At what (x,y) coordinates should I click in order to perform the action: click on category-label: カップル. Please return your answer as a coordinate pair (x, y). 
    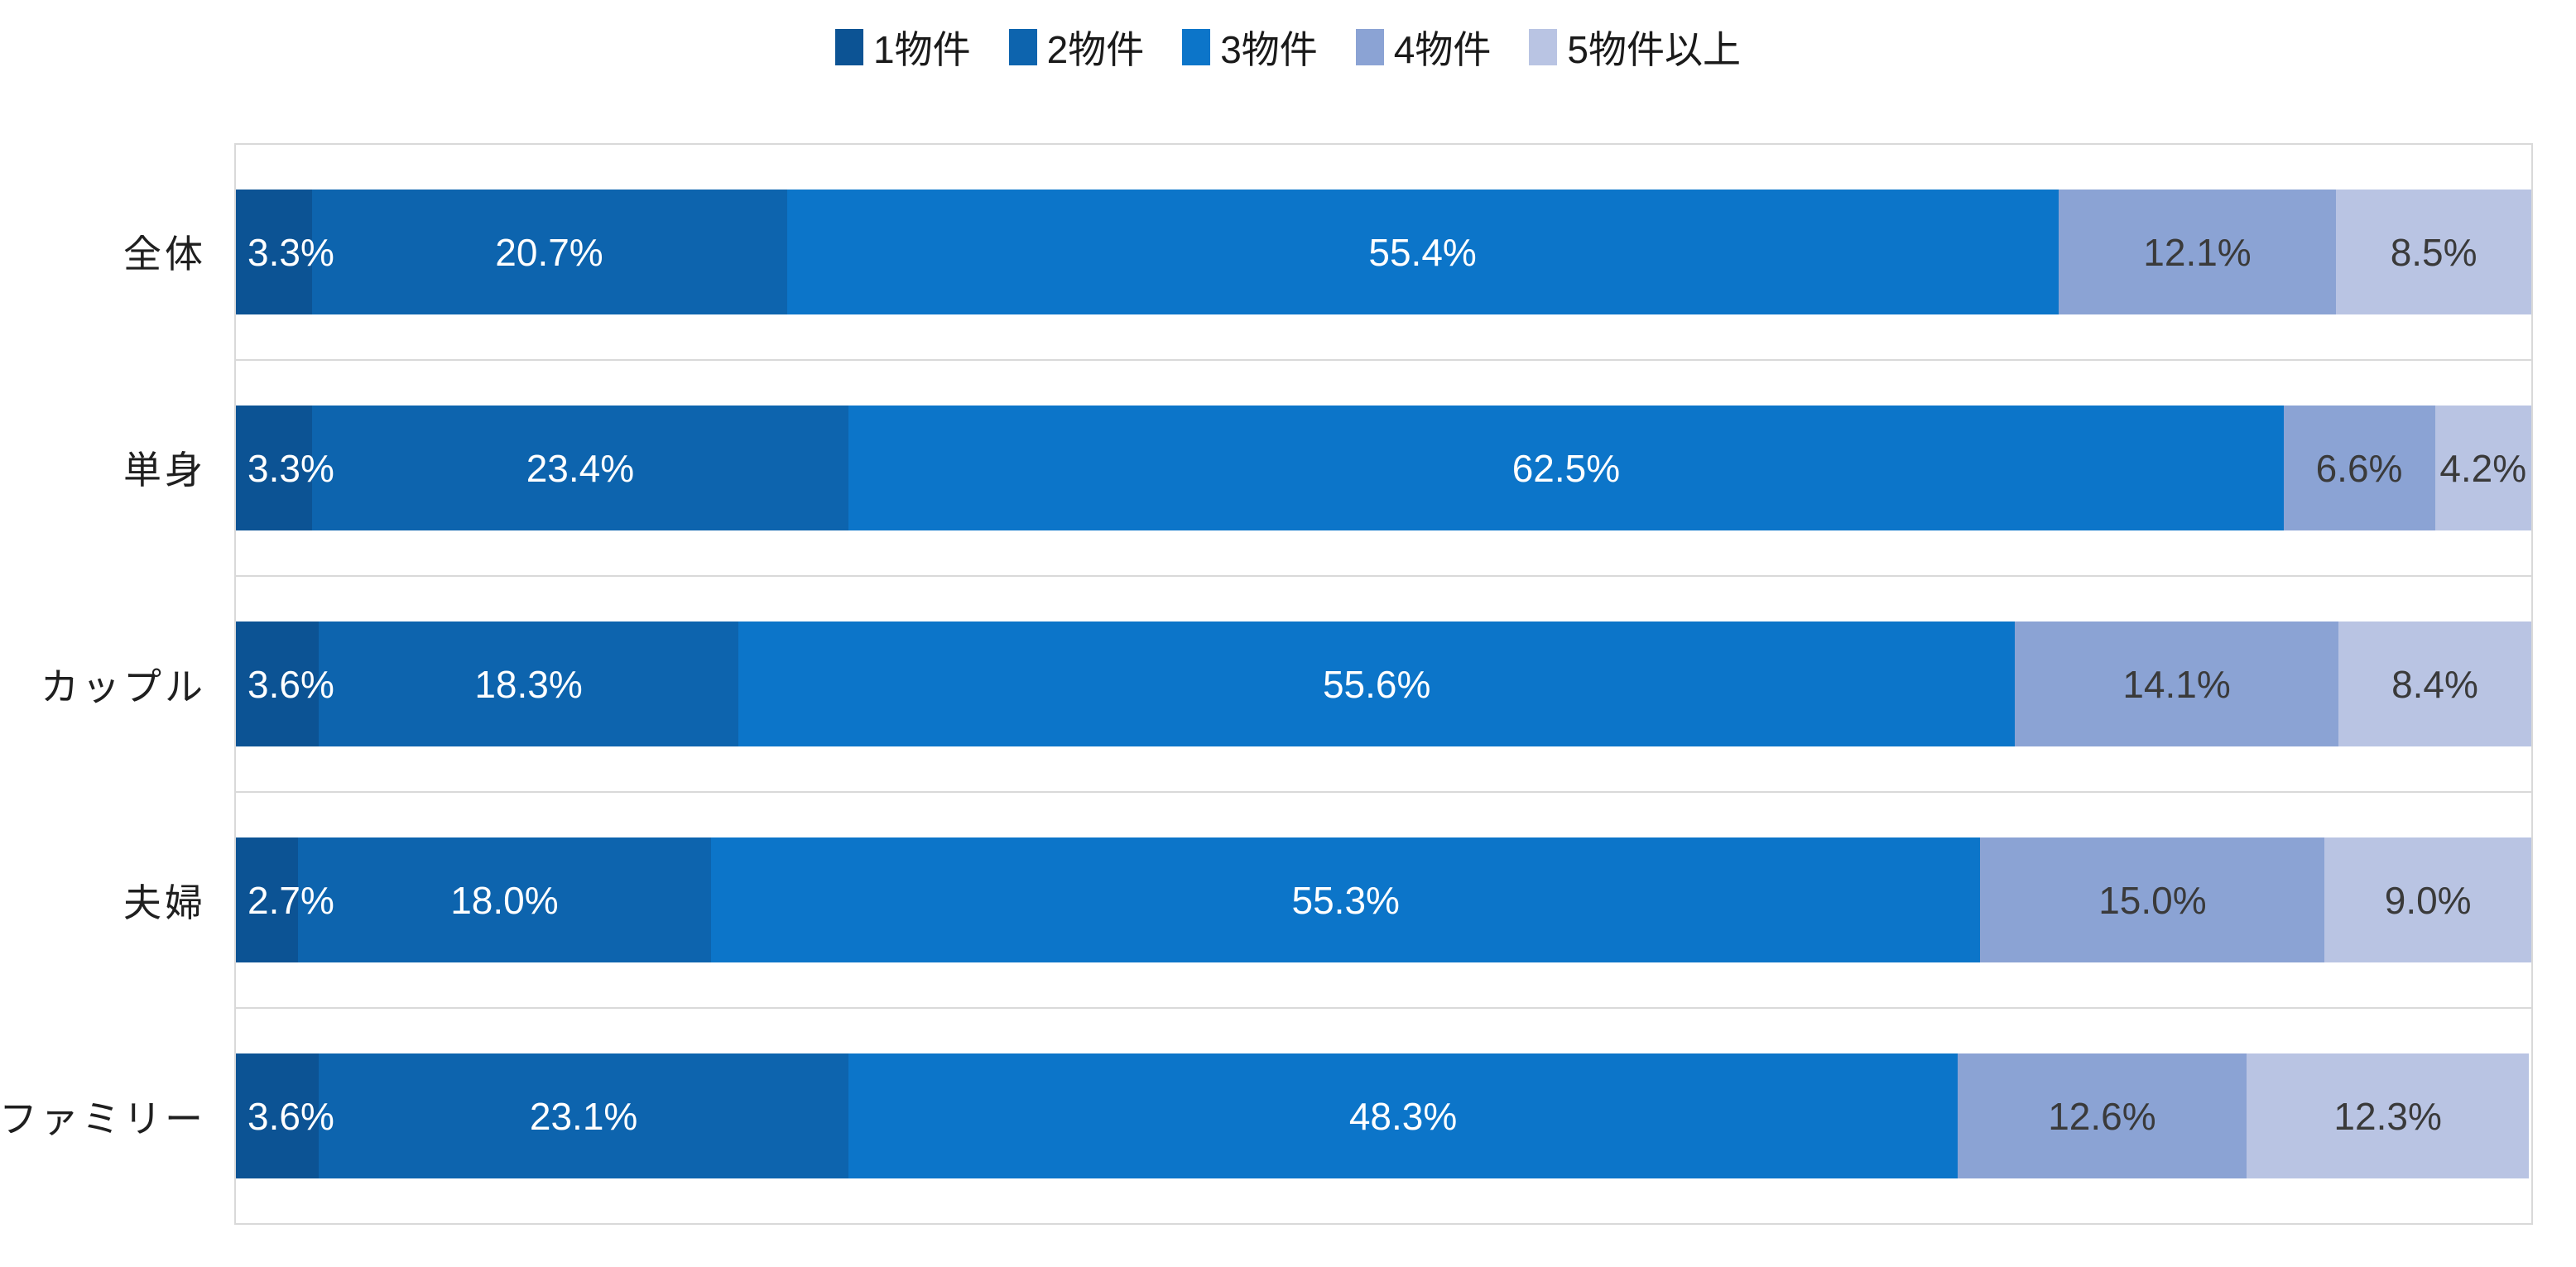
    Looking at the image, I should click on (123, 686).